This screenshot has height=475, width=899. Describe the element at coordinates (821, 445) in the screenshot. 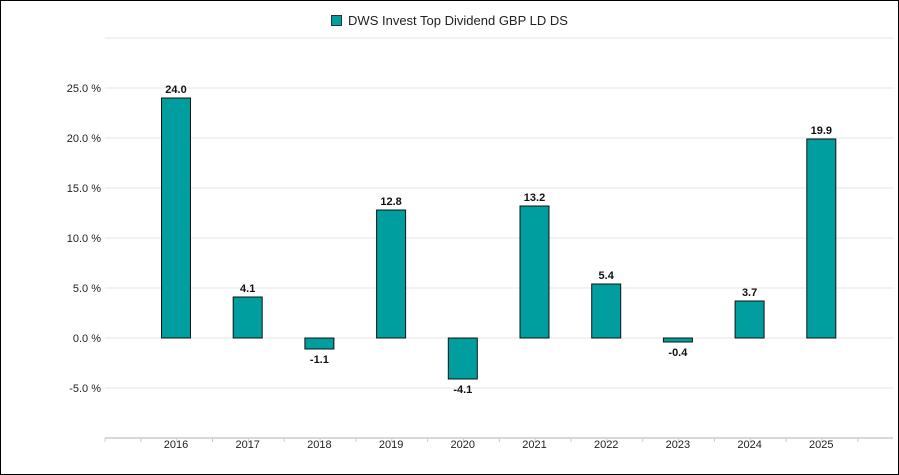

I see `x-tick-label: 2025` at that location.